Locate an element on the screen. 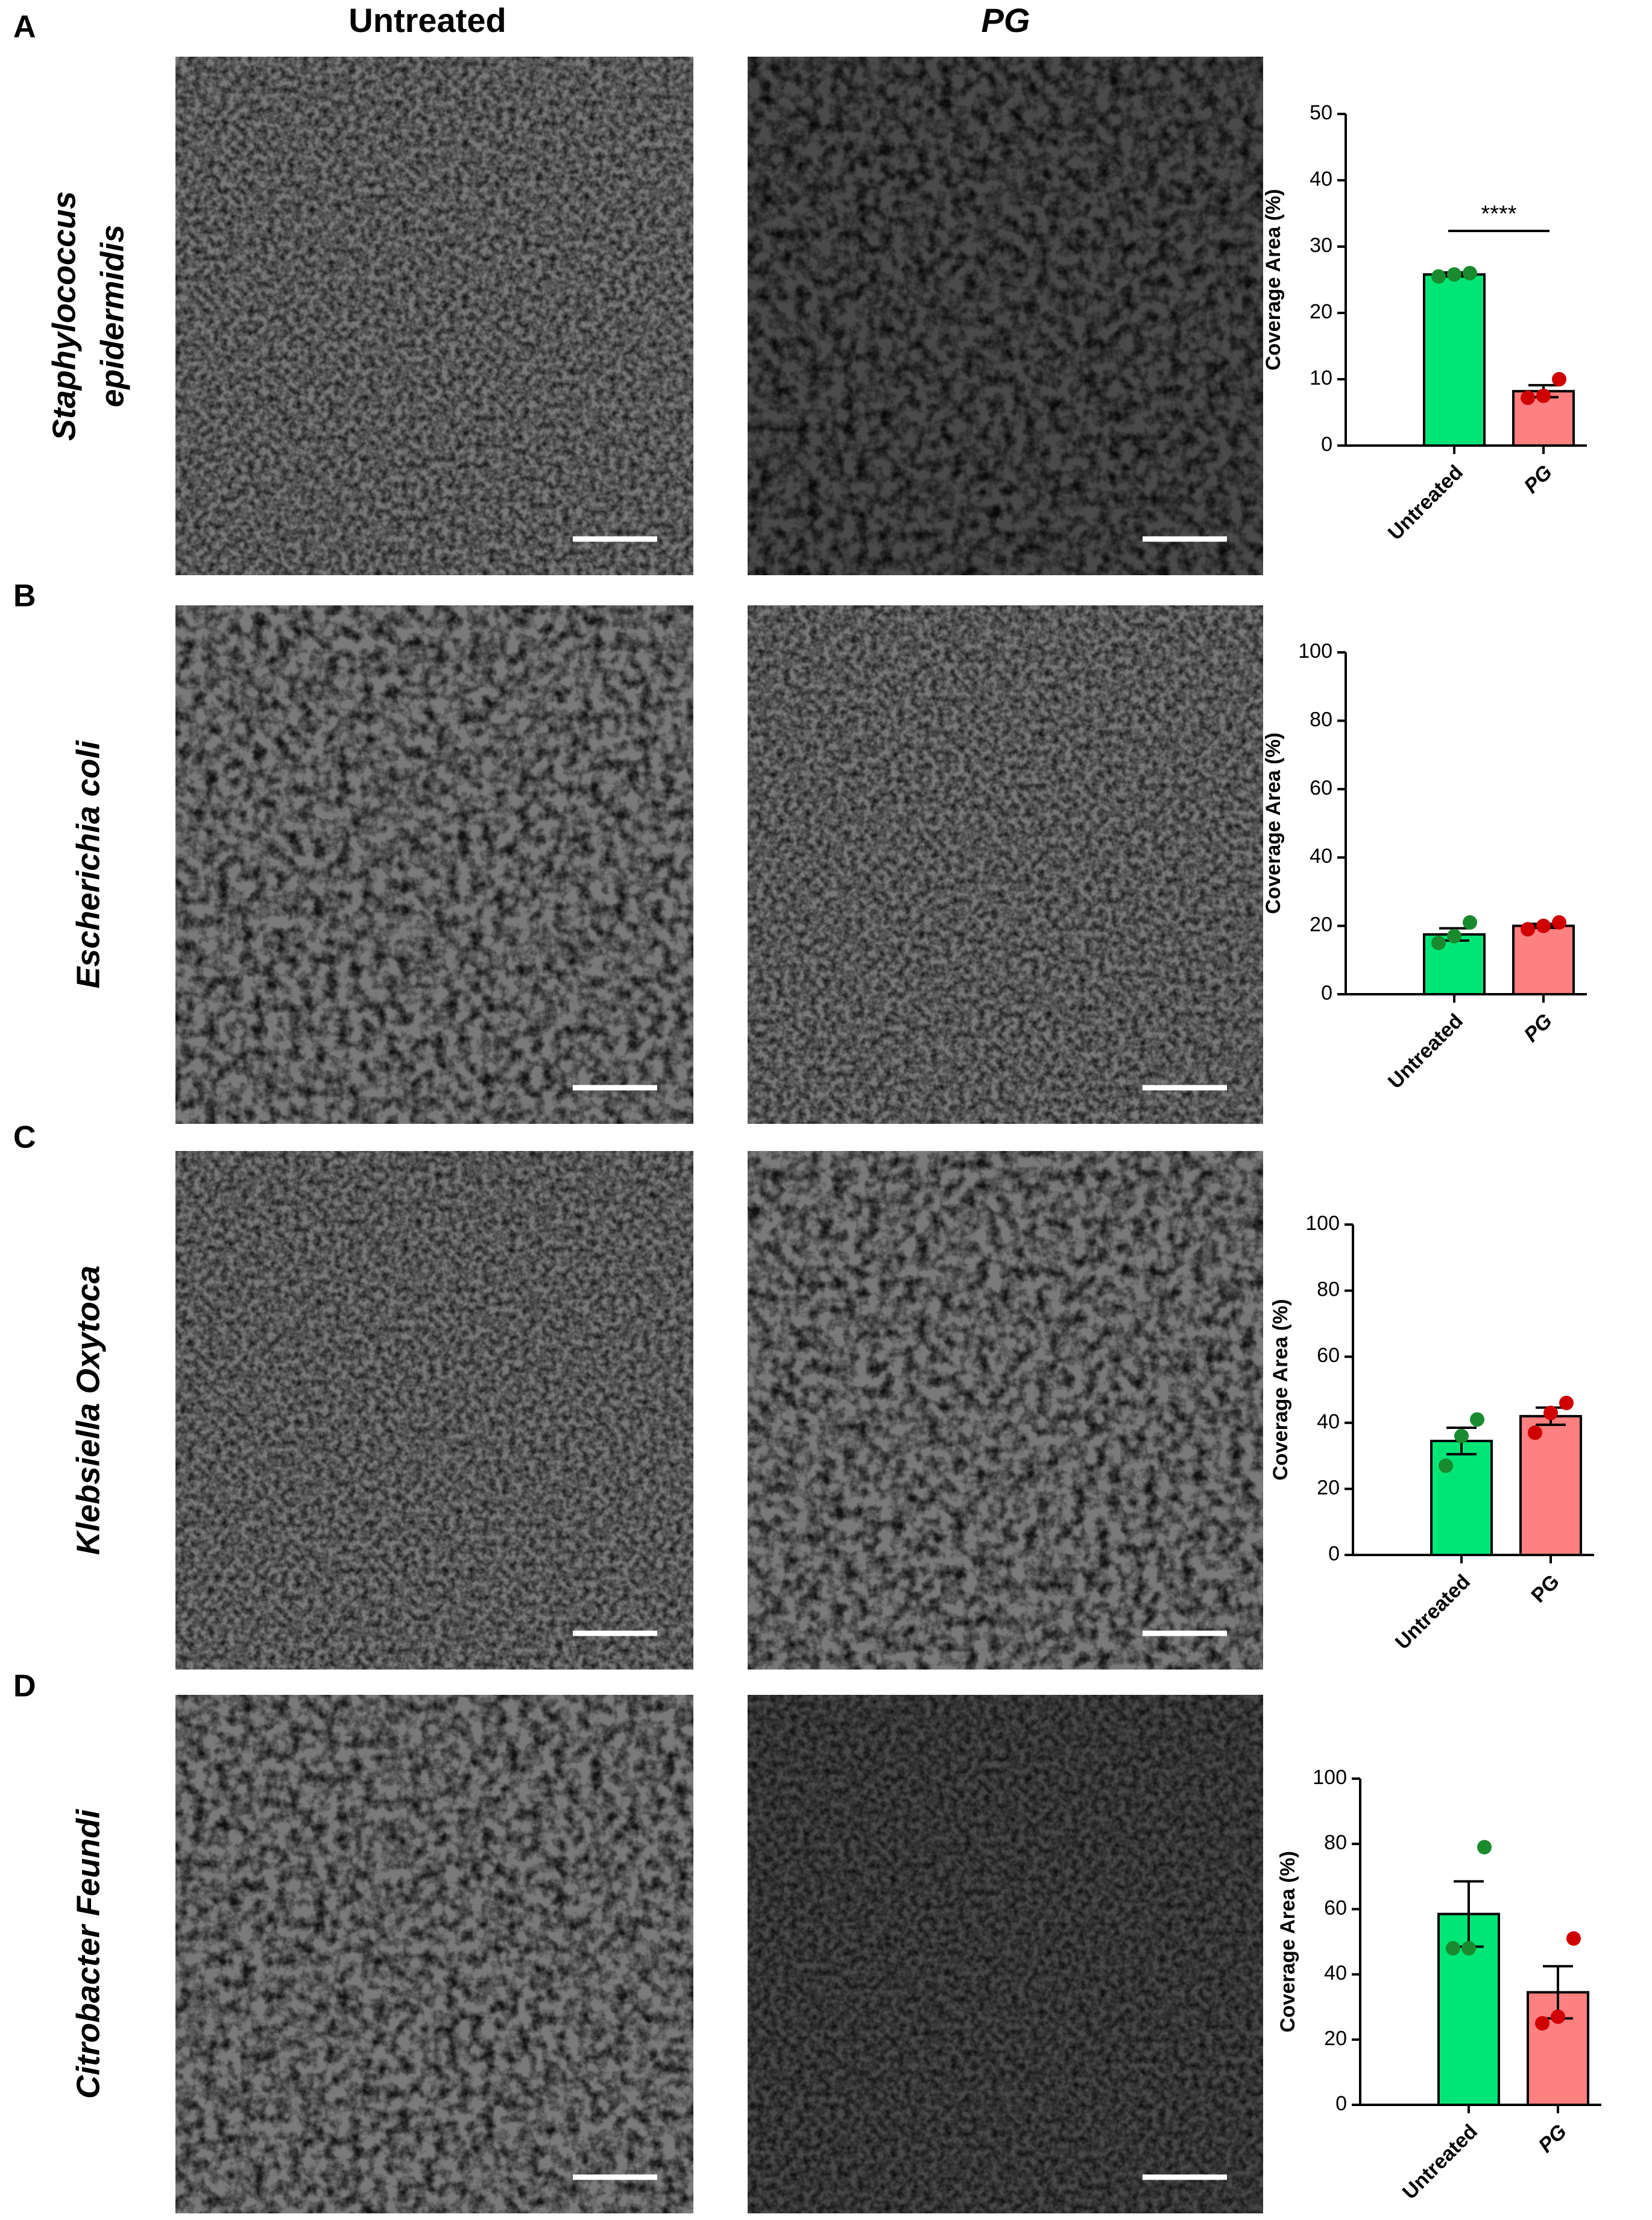  panel-letter: D is located at coordinates (24, 1686).